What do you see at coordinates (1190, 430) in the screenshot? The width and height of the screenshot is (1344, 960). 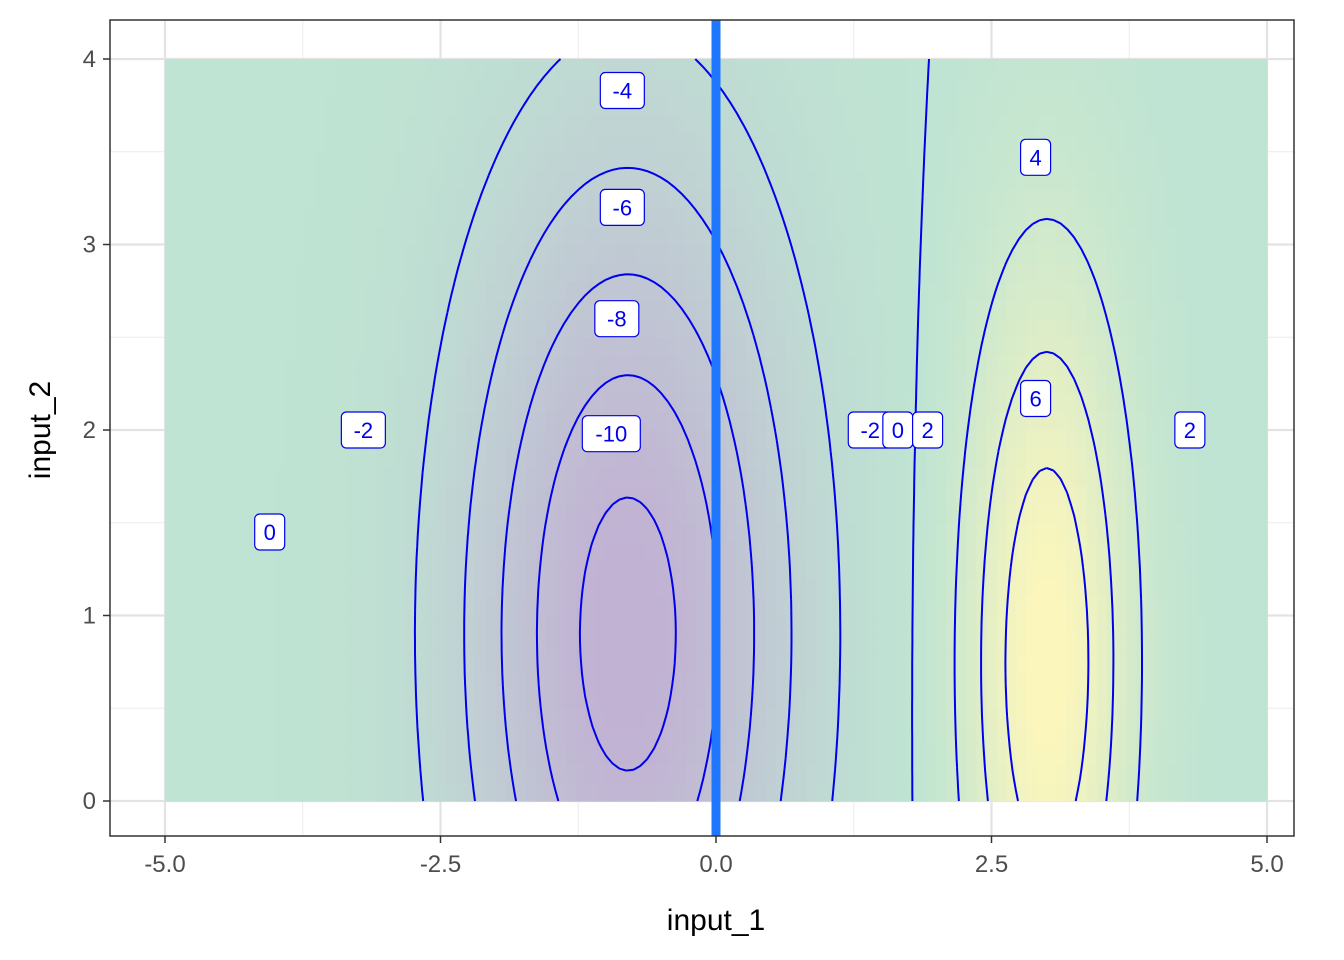 I see `contour-label-text: 2` at bounding box center [1190, 430].